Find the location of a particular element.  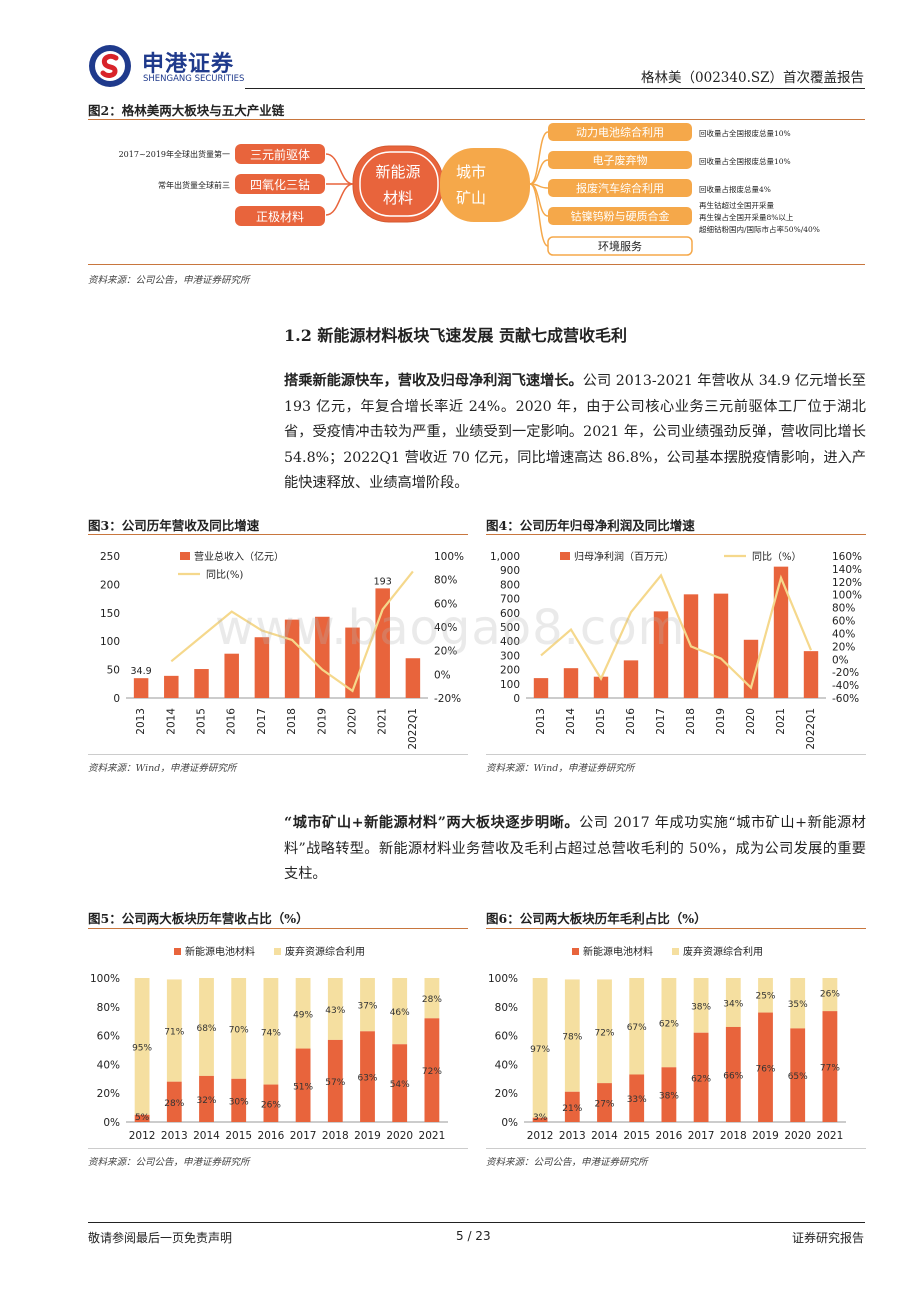

data-label-b: 43% is located at coordinates (335, 1011).